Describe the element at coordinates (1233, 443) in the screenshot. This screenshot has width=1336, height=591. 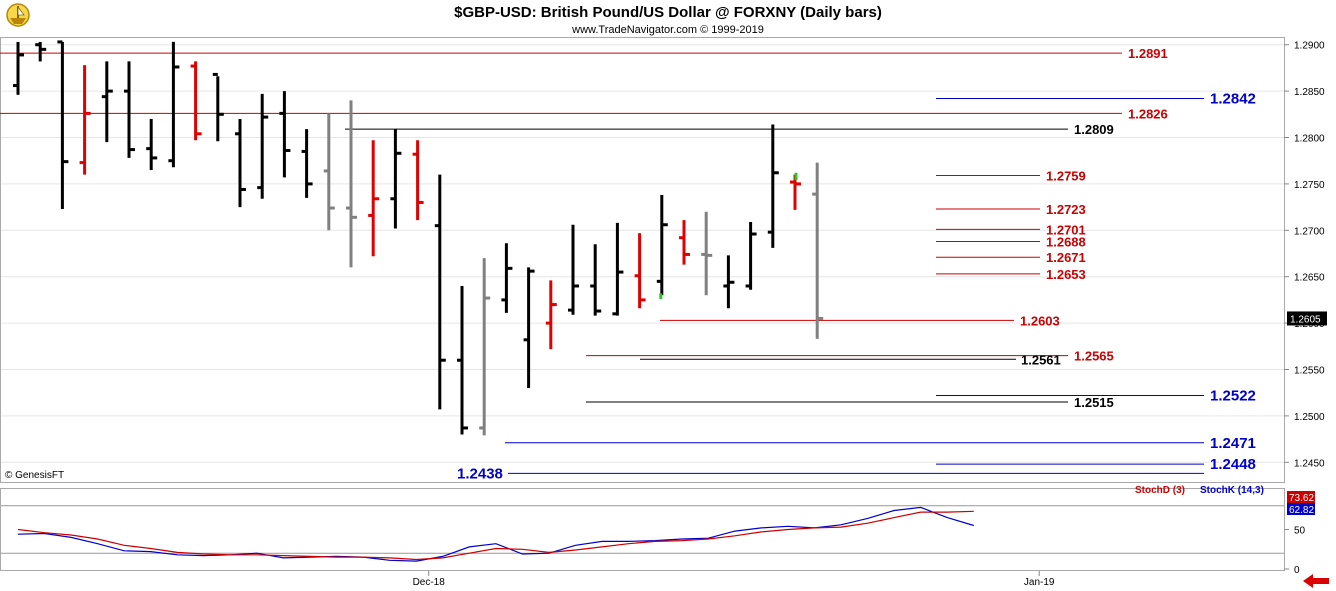
I see `level-label: 1.2471` at that location.